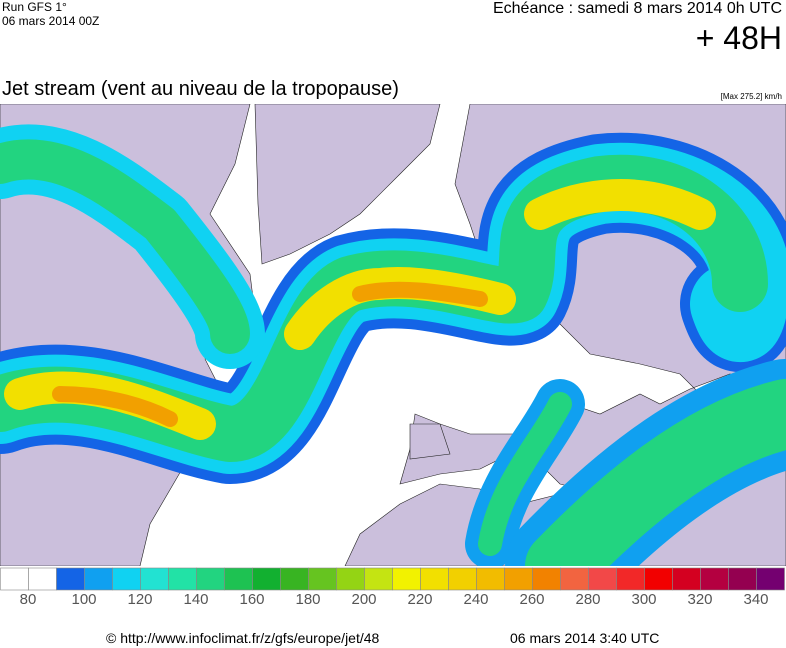 This screenshot has width=786, height=648. Describe the element at coordinates (28, 598) in the screenshot. I see `legend-tick-label: 80` at that location.